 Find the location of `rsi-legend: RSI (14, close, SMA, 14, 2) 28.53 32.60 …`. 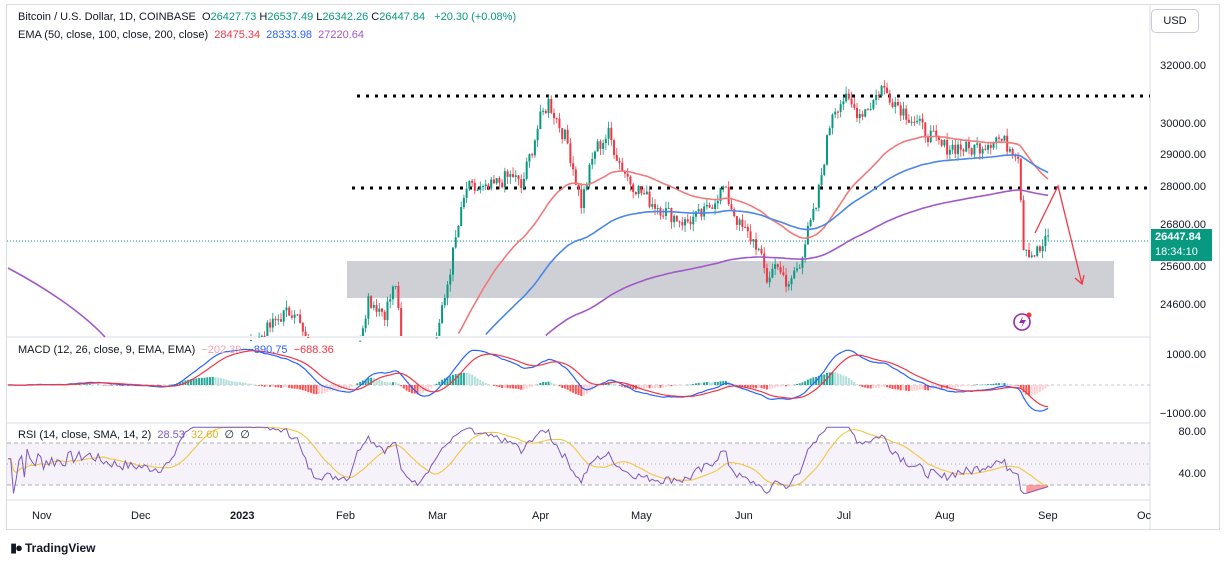

rsi-legend: RSI (14, close, SMA, 14, 2) 28.53 32.60 … is located at coordinates (135, 434).